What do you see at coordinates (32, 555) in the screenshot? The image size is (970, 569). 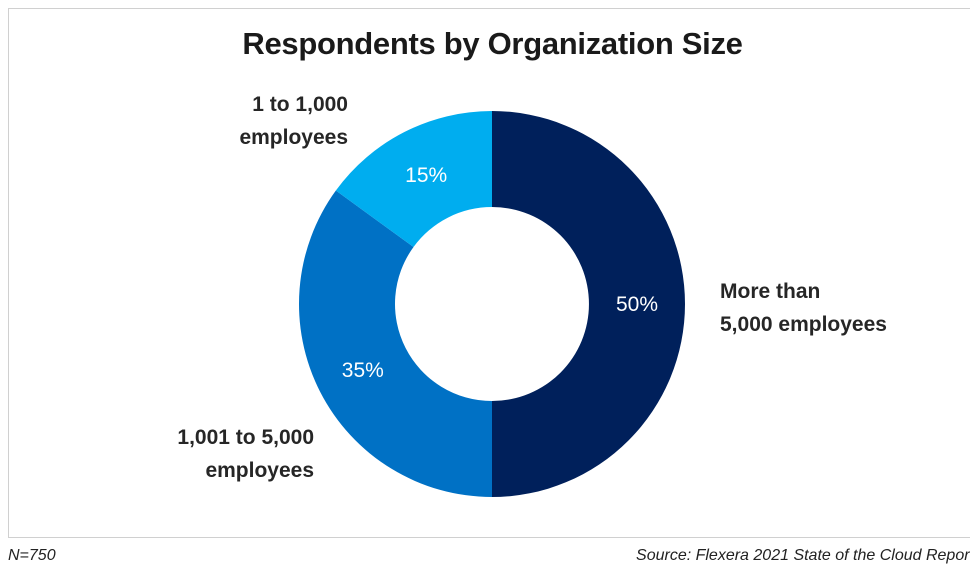 I see `sample-size-note: N=750` at bounding box center [32, 555].